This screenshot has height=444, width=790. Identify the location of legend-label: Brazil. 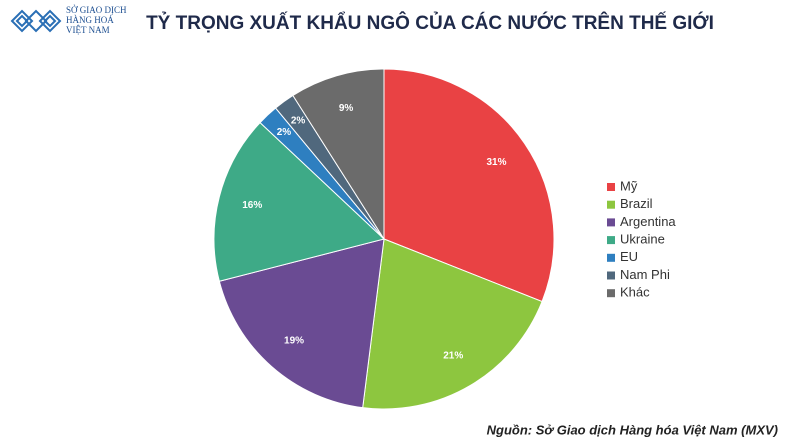
(636, 203).